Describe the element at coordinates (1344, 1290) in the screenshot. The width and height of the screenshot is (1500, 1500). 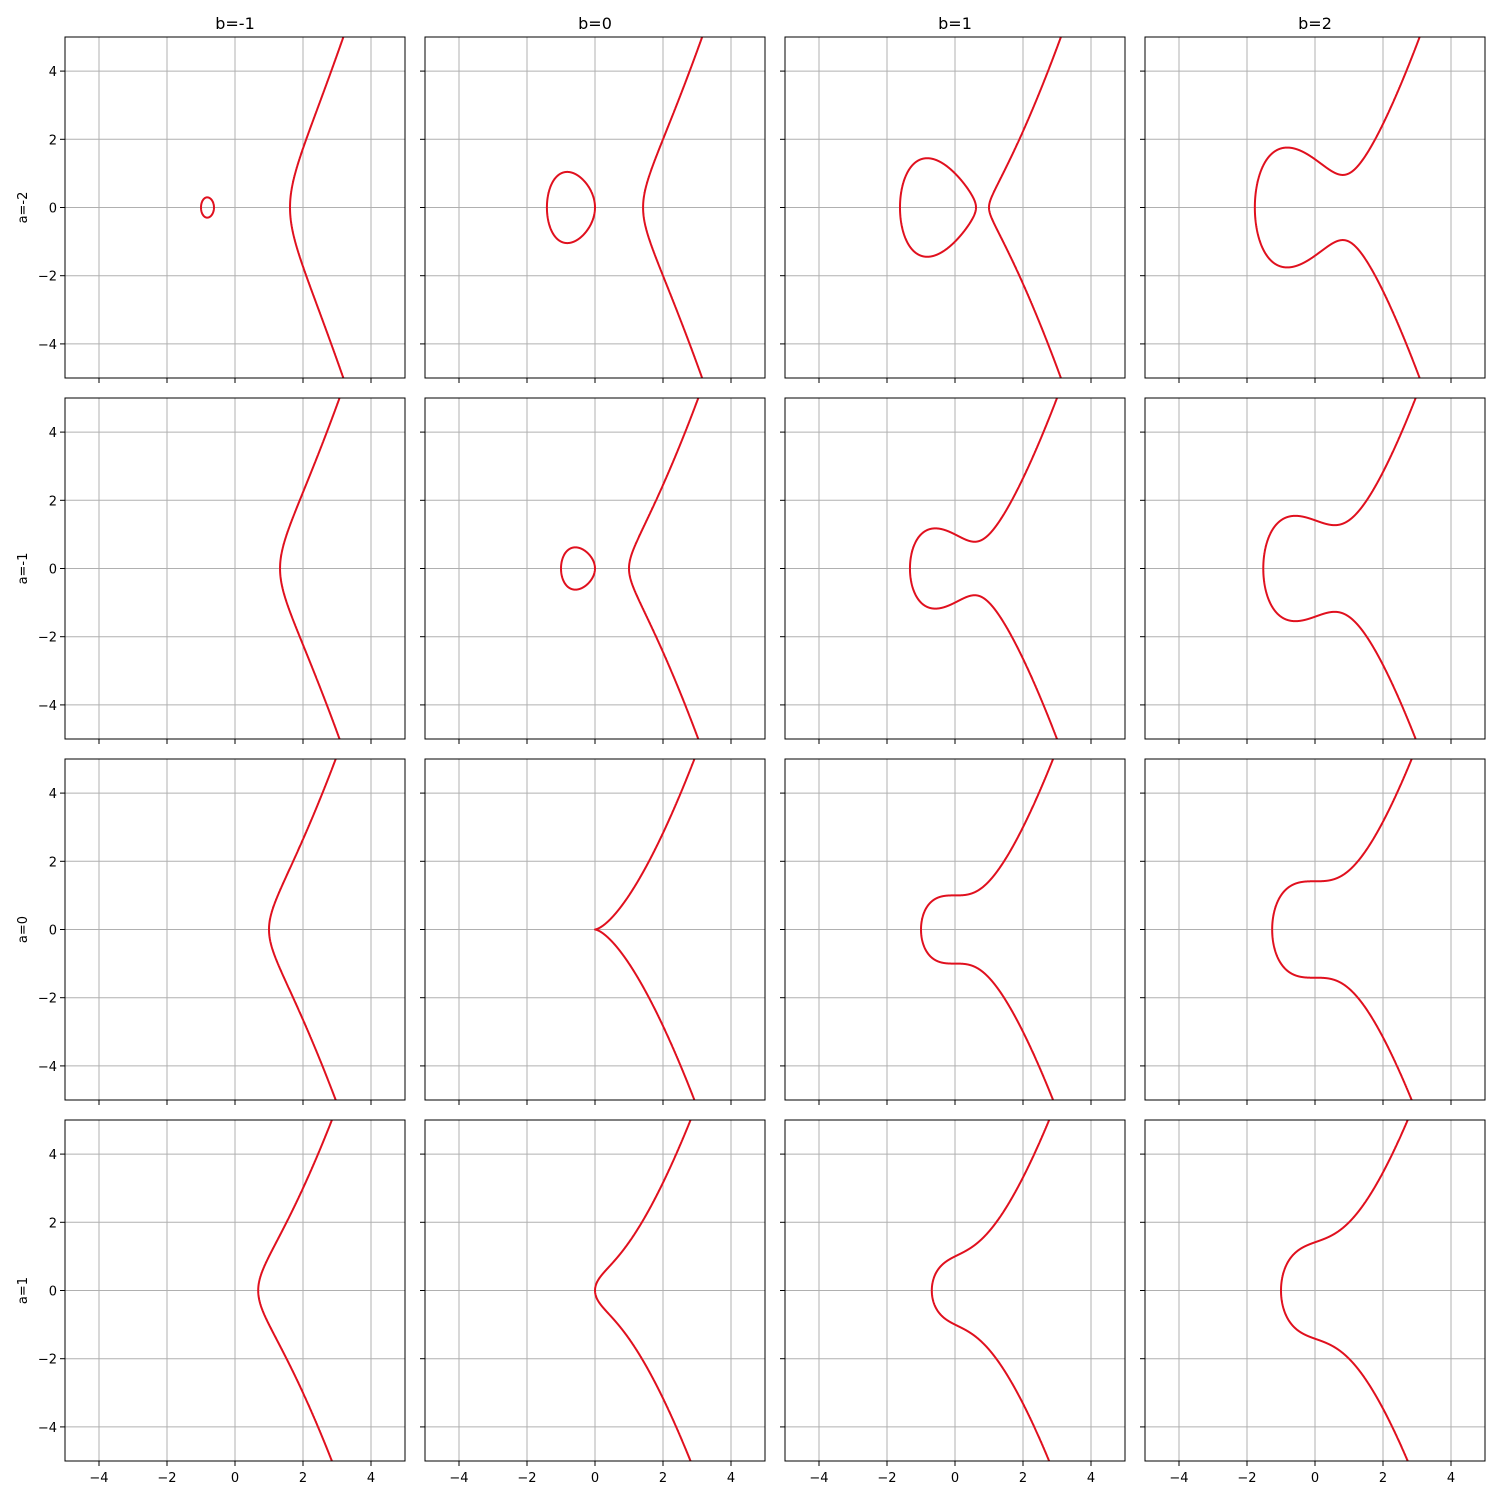
I see `curve-a1-b2` at that location.